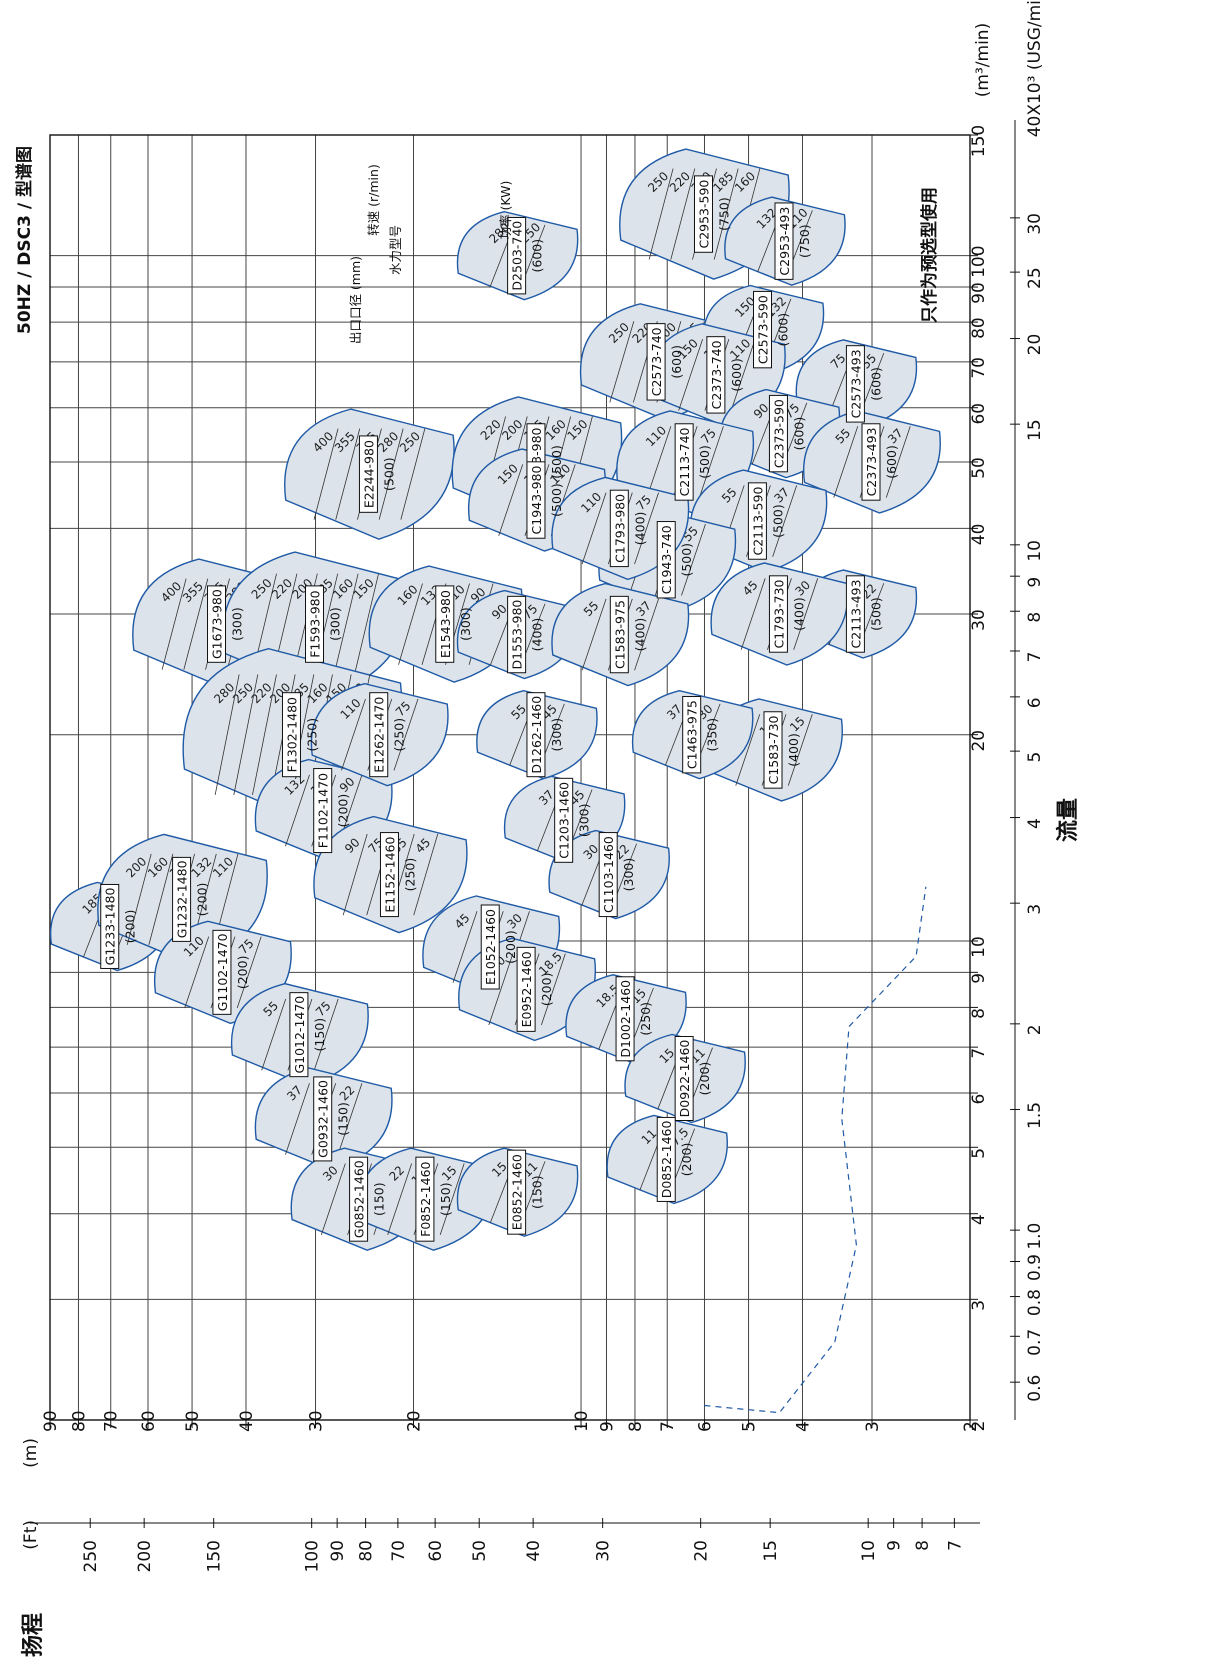 This screenshot has width=1206, height=1680. Describe the element at coordinates (379, 735) in the screenshot. I see `model-name: E1262-1470` at that location.